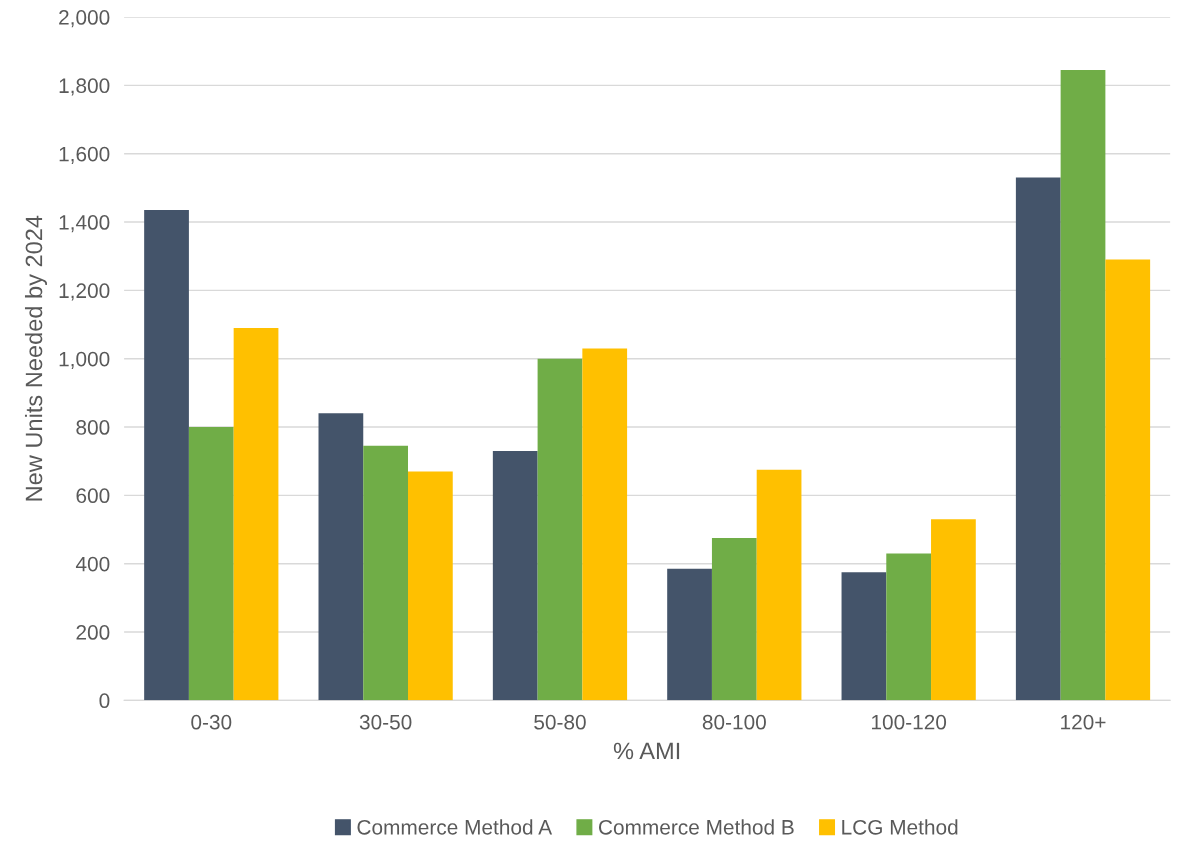  Describe the element at coordinates (35, 358) in the screenshot. I see `y-axis-title: New Units Needed by 2024` at that location.